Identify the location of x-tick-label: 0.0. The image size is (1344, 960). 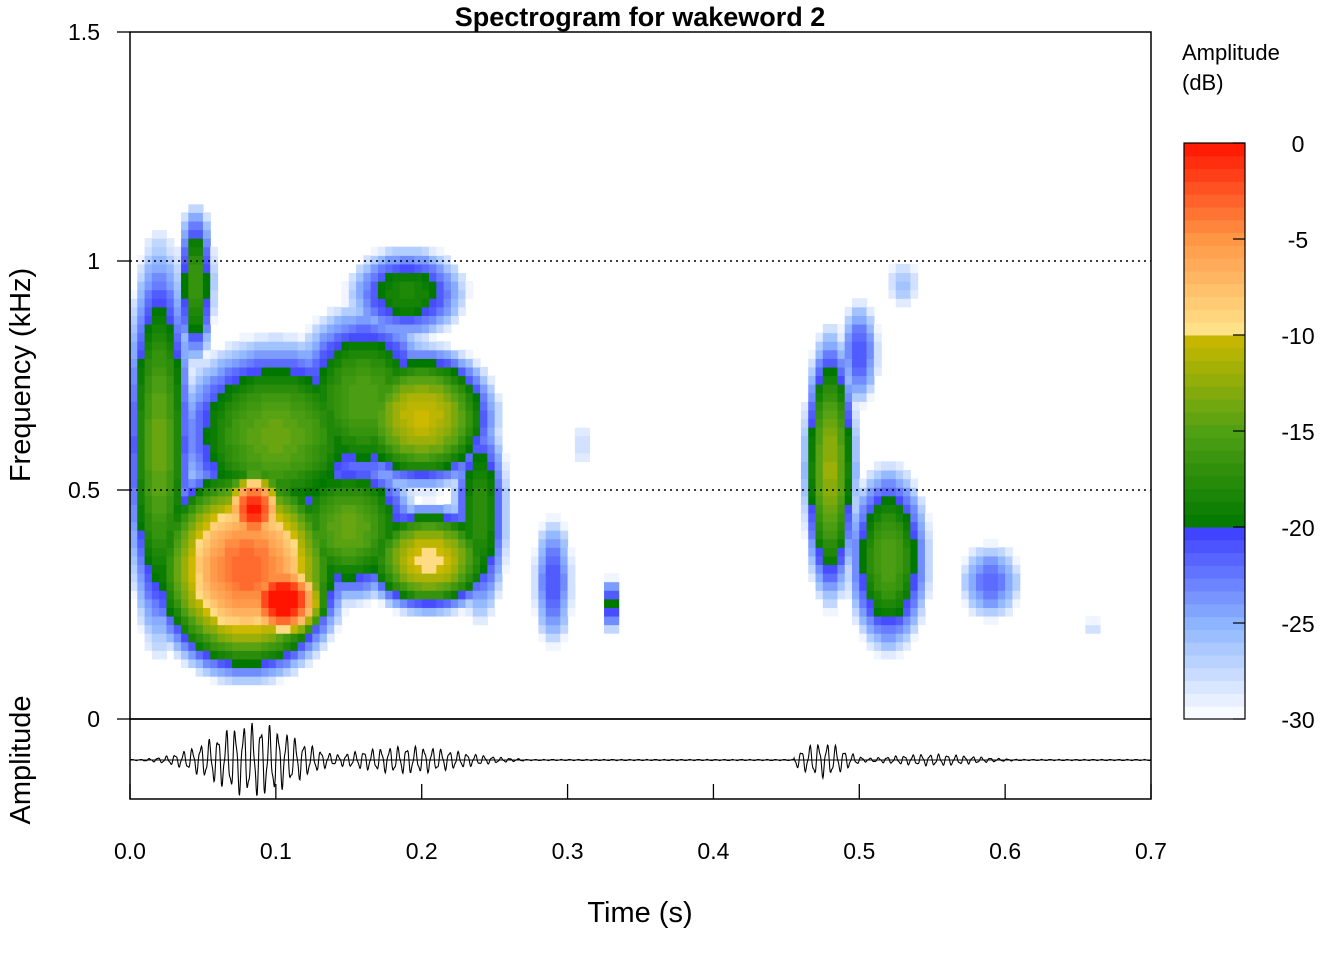
(130, 851).